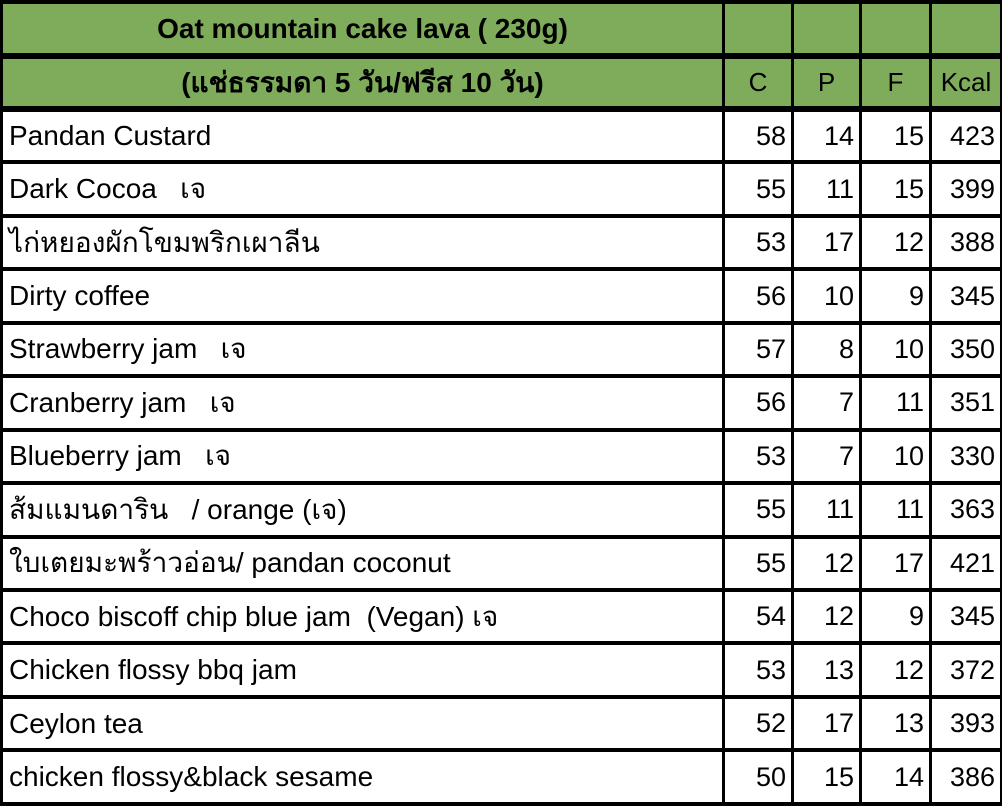 This screenshot has width=1002, height=812. Describe the element at coordinates (826, 349) in the screenshot. I see `protein-cell: 8` at that location.